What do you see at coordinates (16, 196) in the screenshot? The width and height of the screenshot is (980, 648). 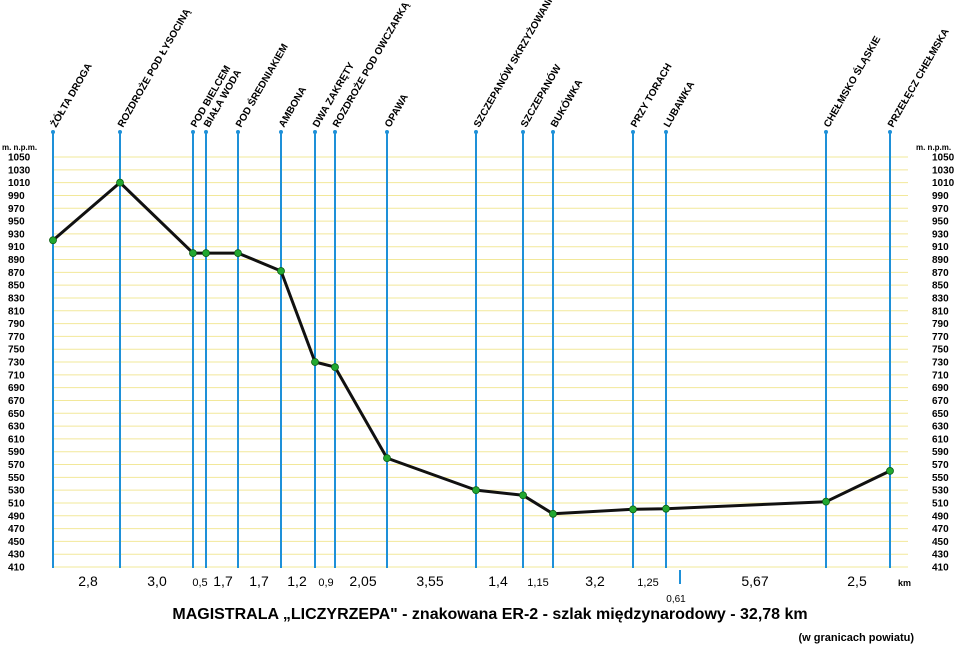 I see `y-tick-label-left: 990` at bounding box center [16, 196].